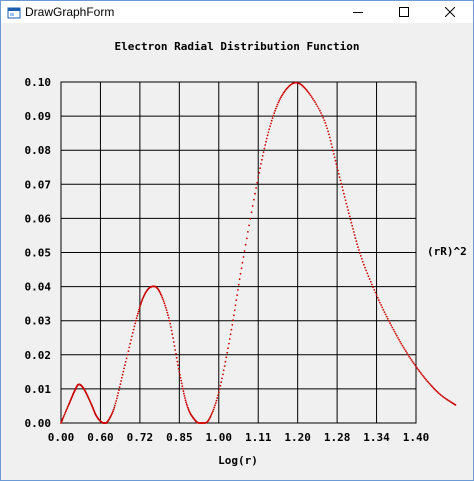 The height and width of the screenshot is (481, 474). What do you see at coordinates (258, 437) in the screenshot?
I see `x-tick-label: 1.11` at bounding box center [258, 437].